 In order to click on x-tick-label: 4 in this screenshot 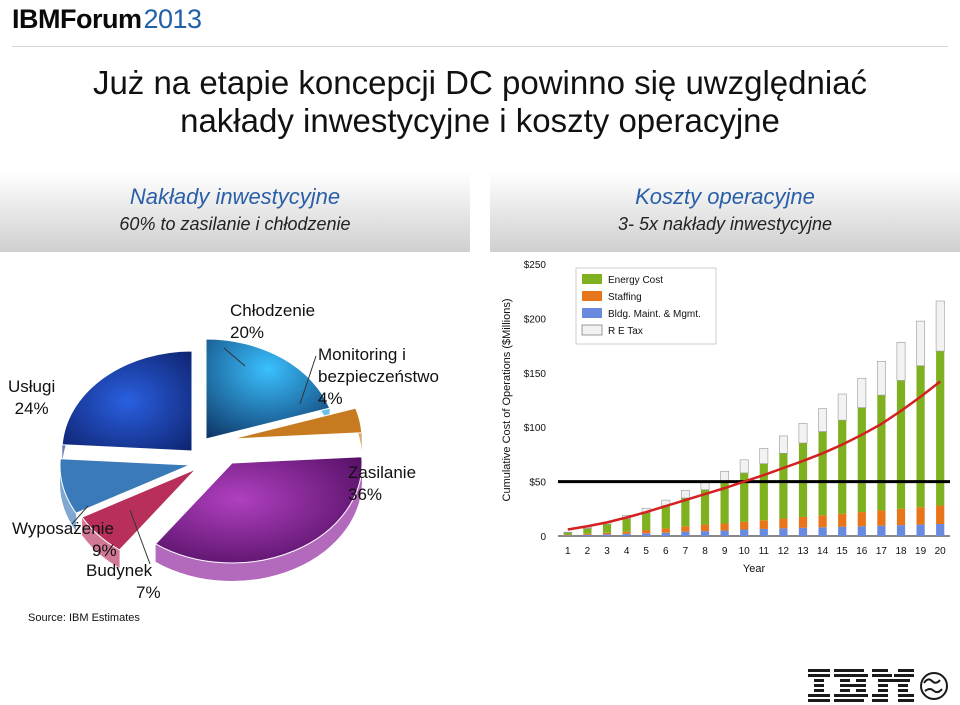, I will do `click(627, 551)`.